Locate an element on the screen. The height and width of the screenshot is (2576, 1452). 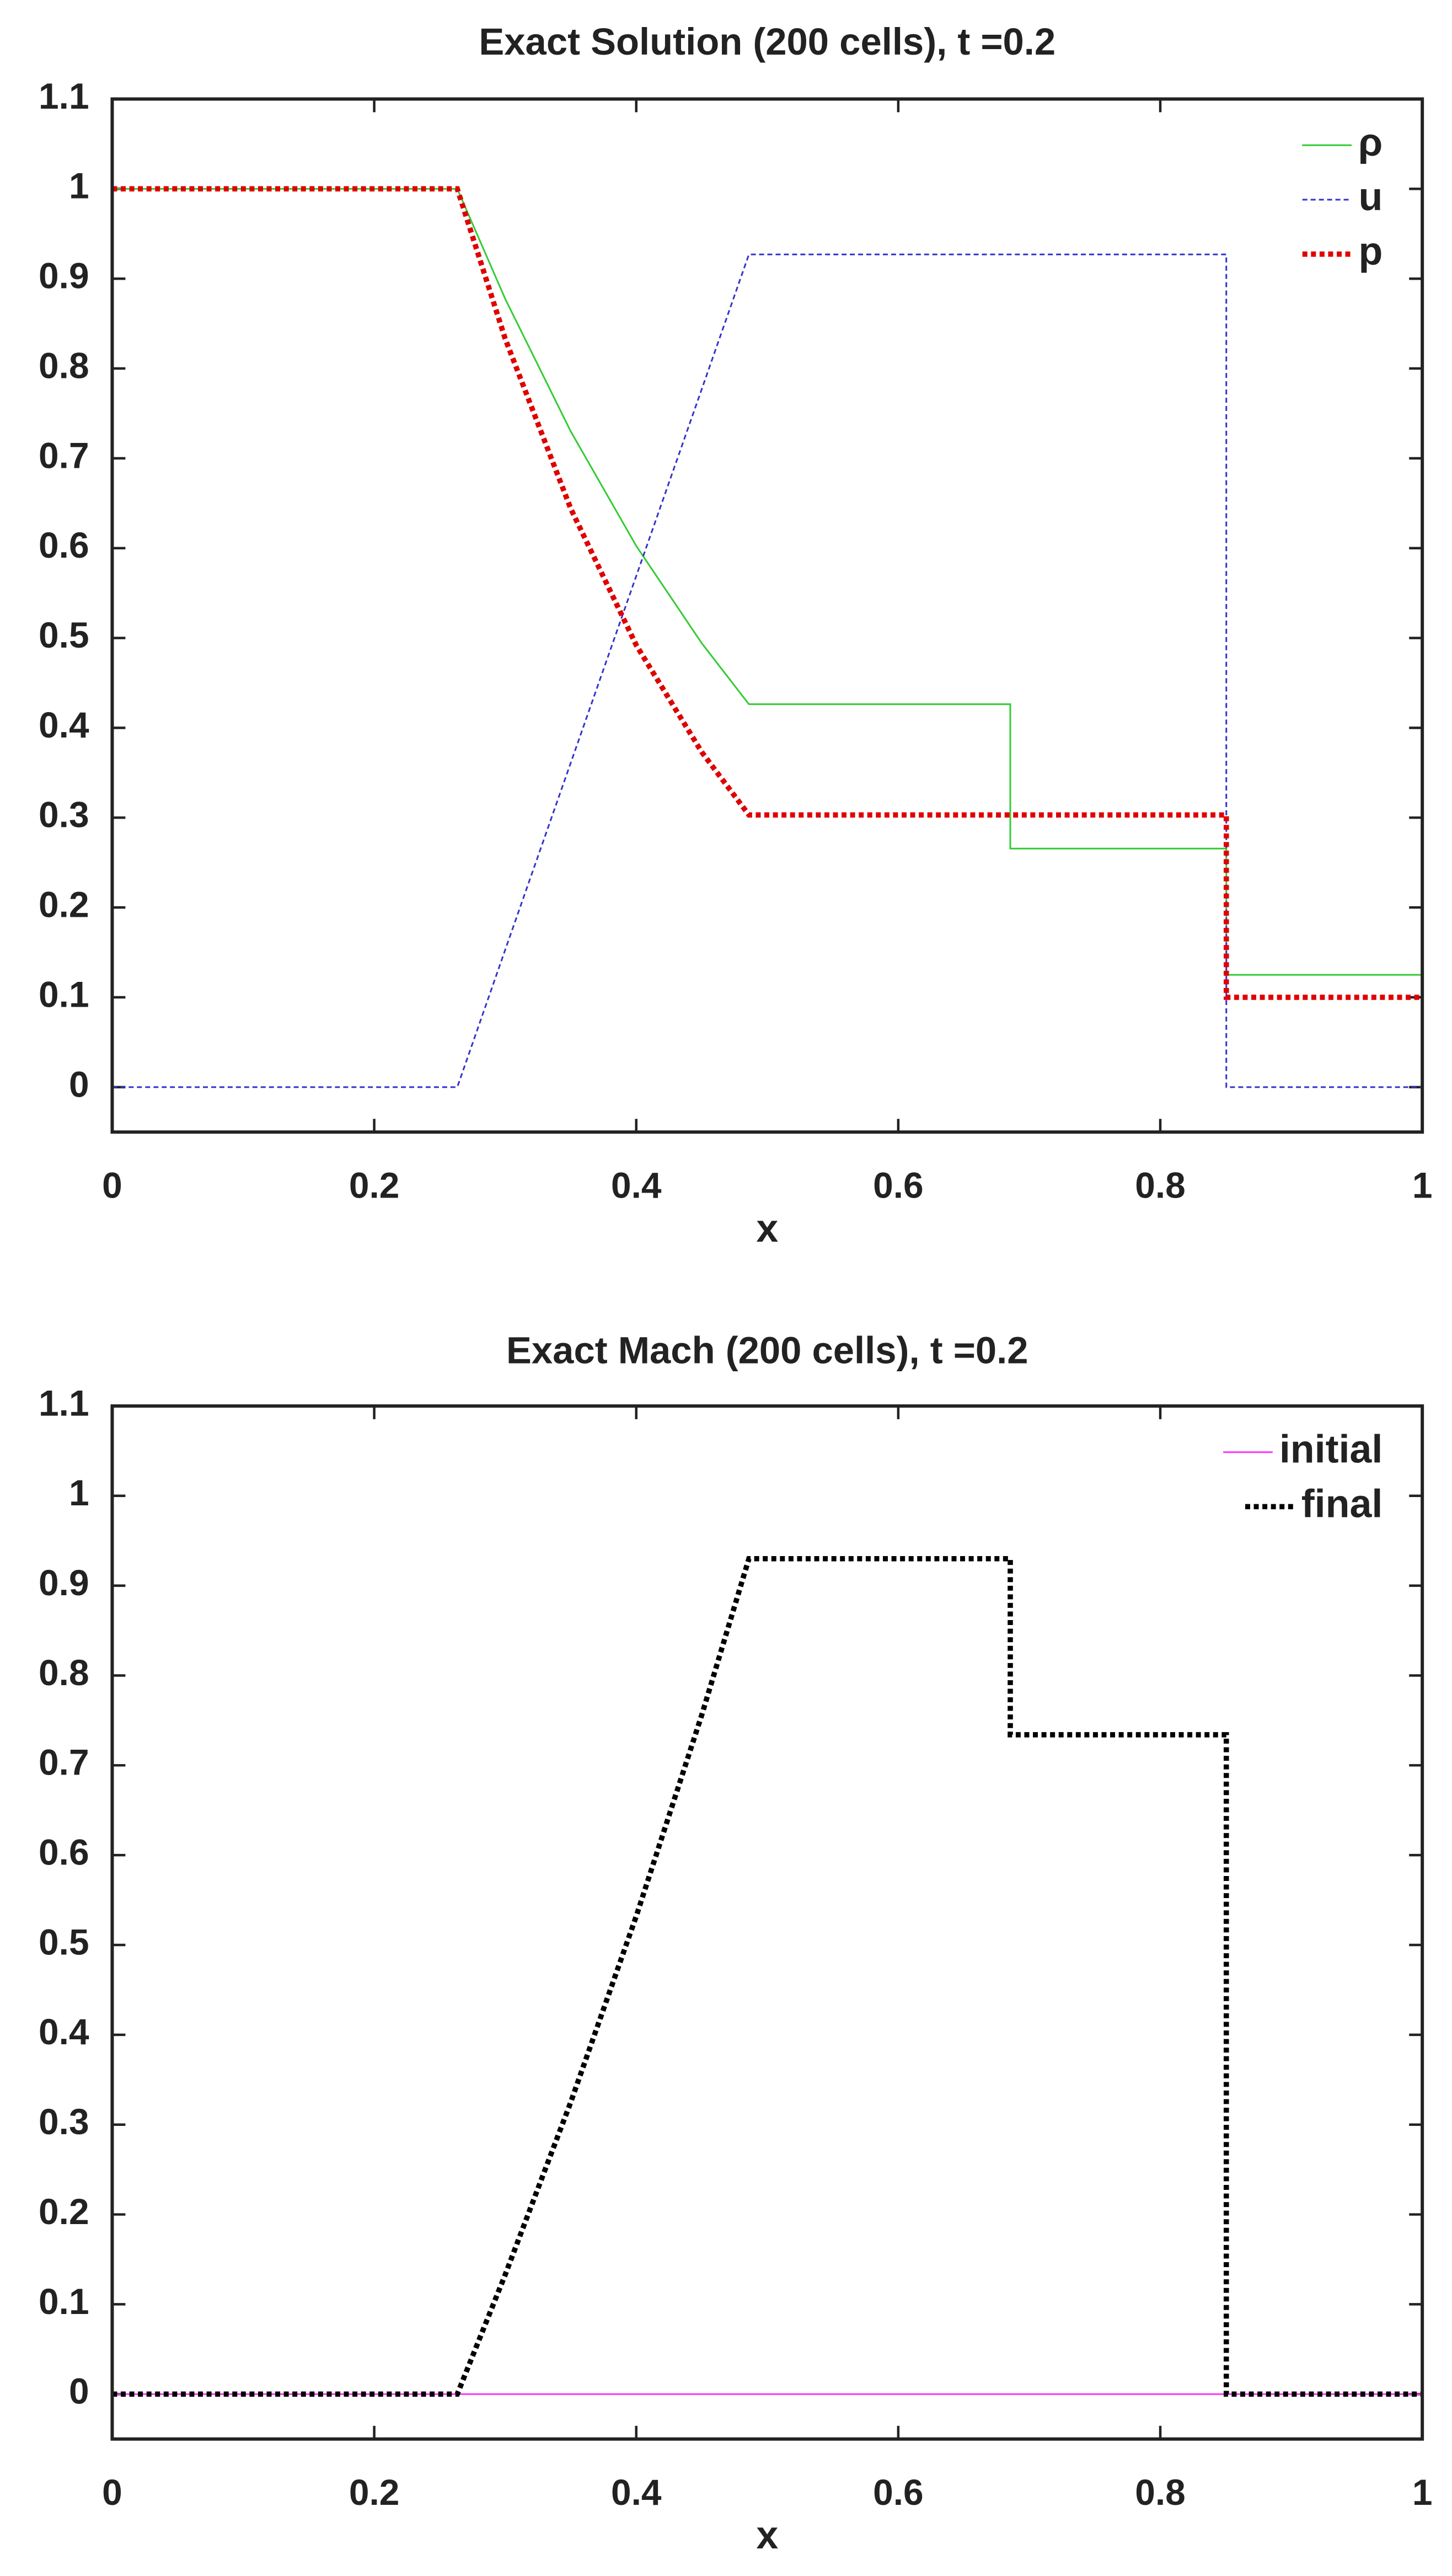
chart-title: Exact Solution (200 cells), t =0.2 is located at coordinates (767, 41).